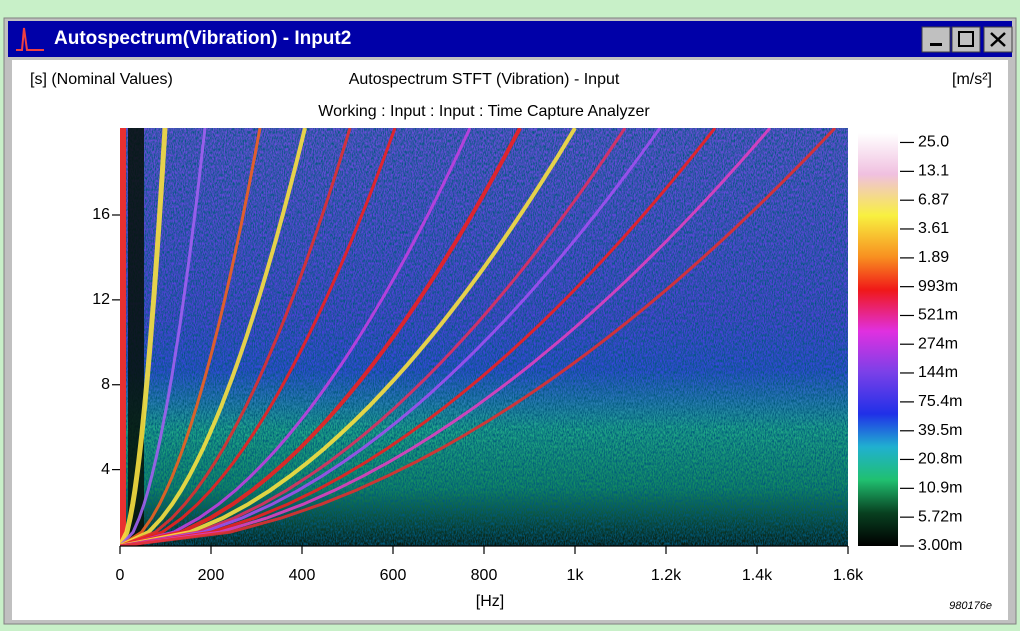 This screenshot has width=1020, height=631. Describe the element at coordinates (940, 459) in the screenshot. I see `colorbar-tick-label: 20.8m` at that location.